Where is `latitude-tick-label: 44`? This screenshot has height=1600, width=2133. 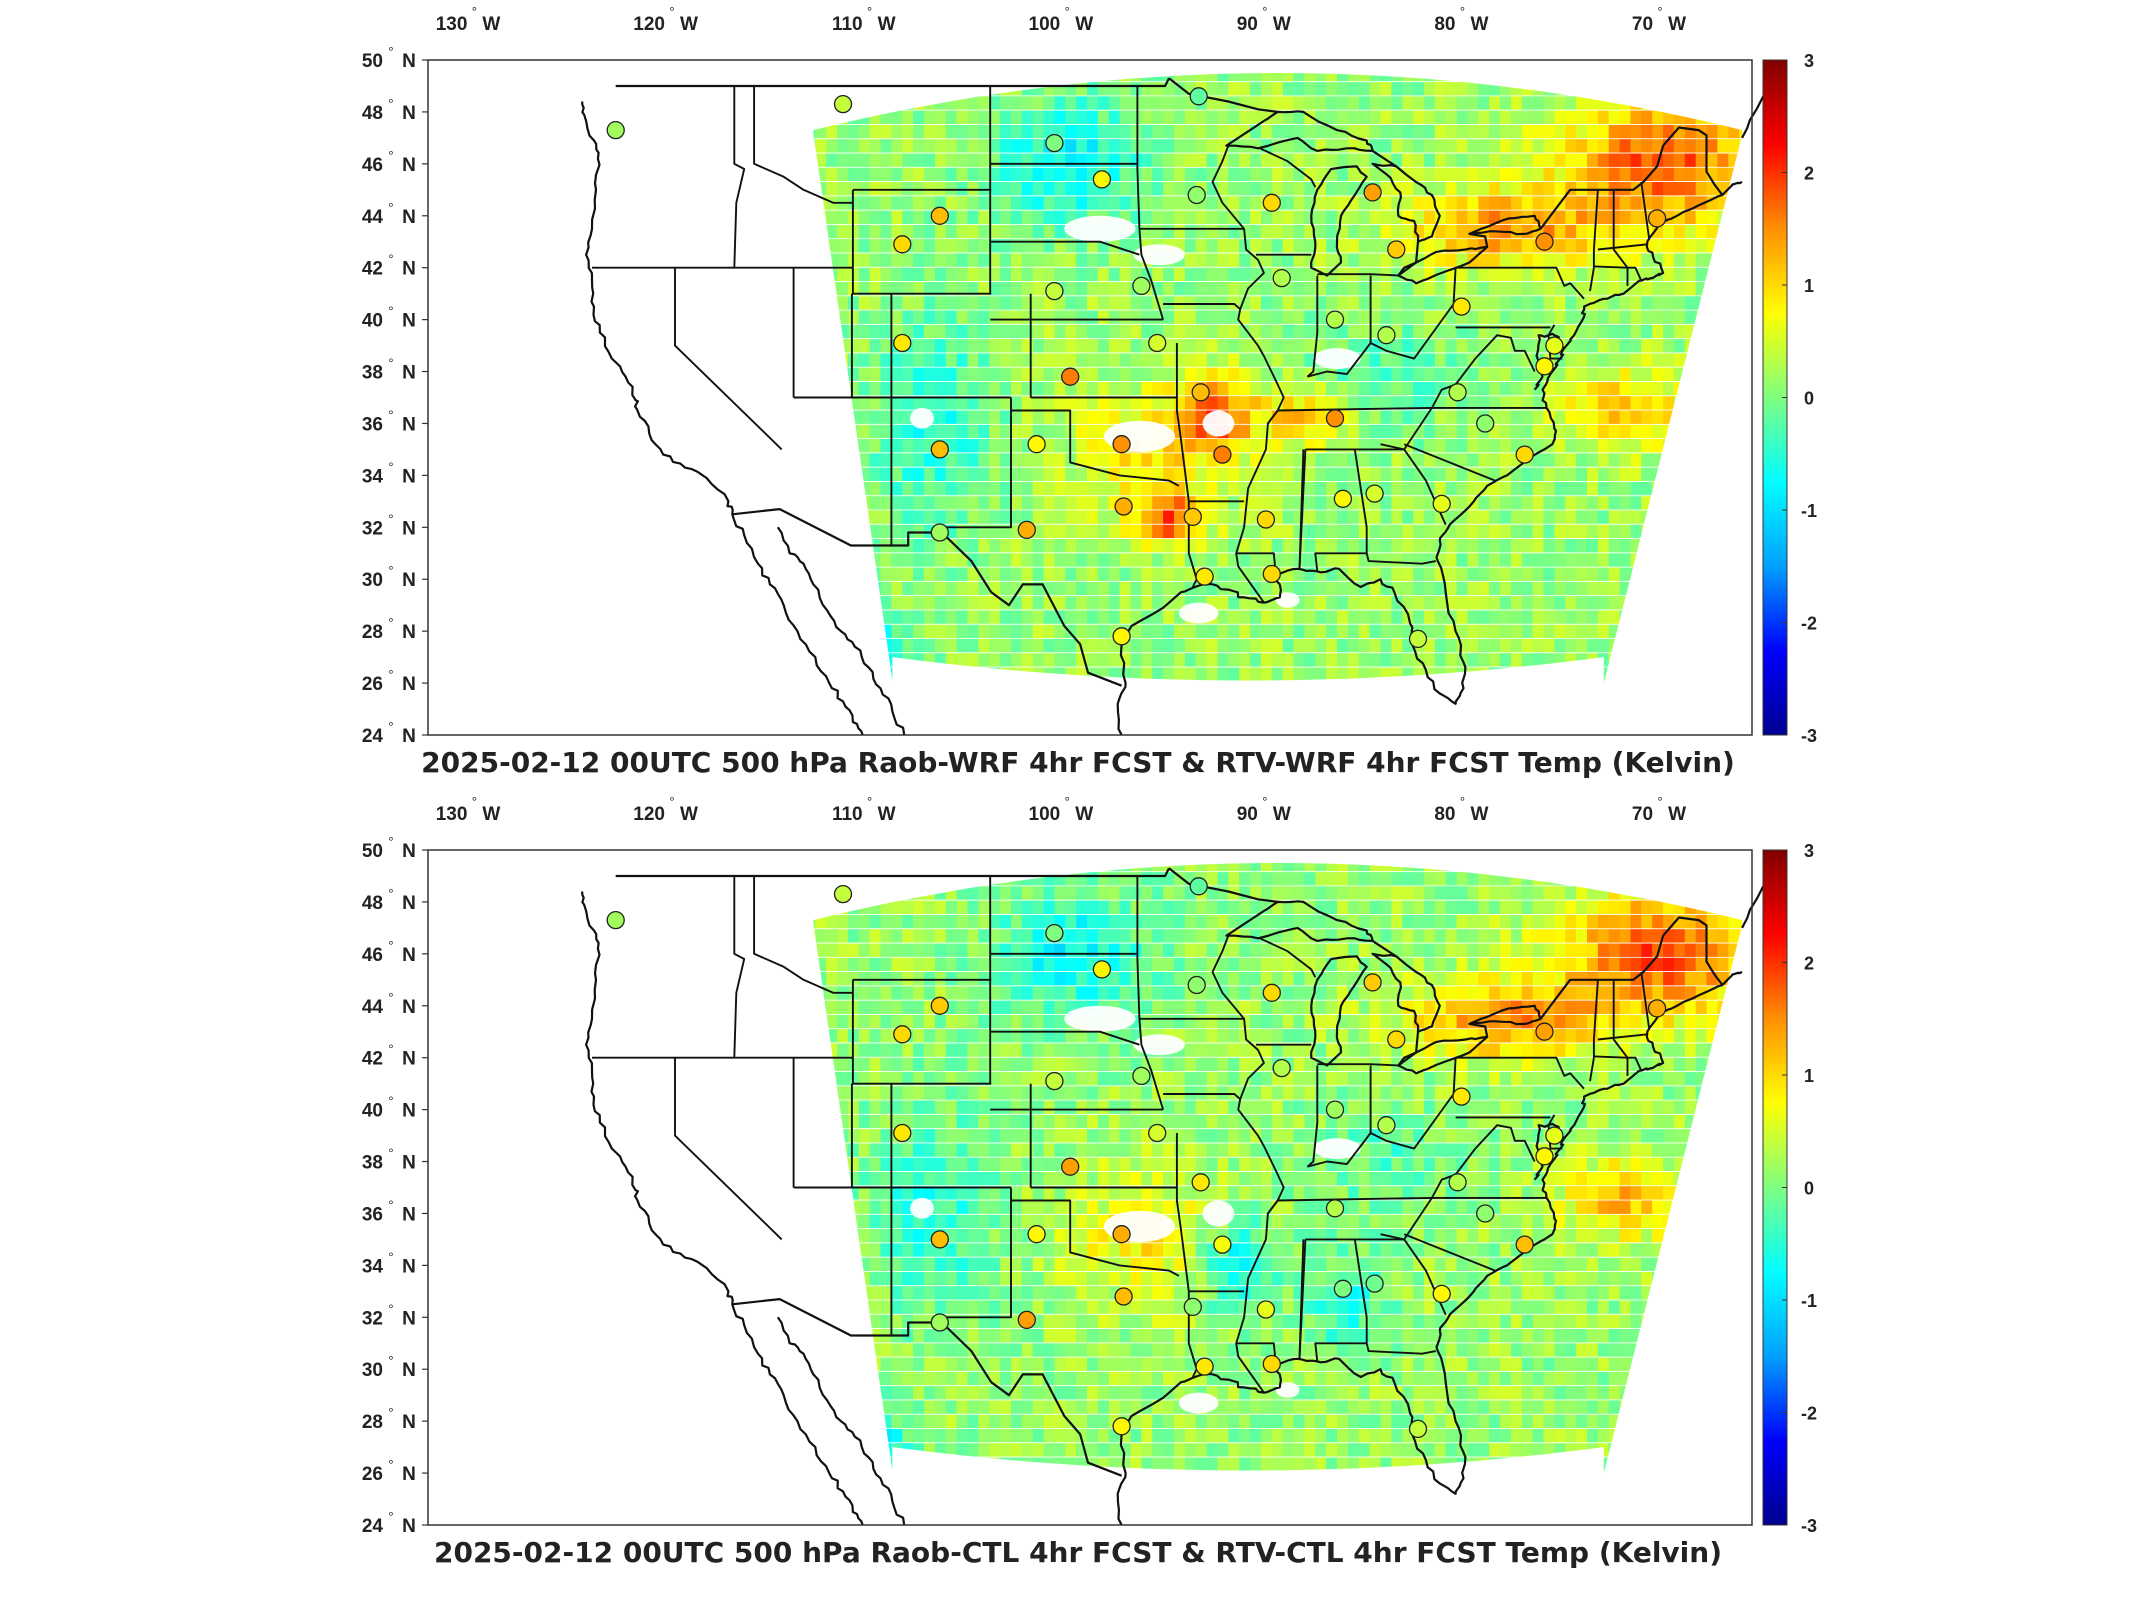
latitude-tick-label: 44 is located at coordinates (373, 1007).